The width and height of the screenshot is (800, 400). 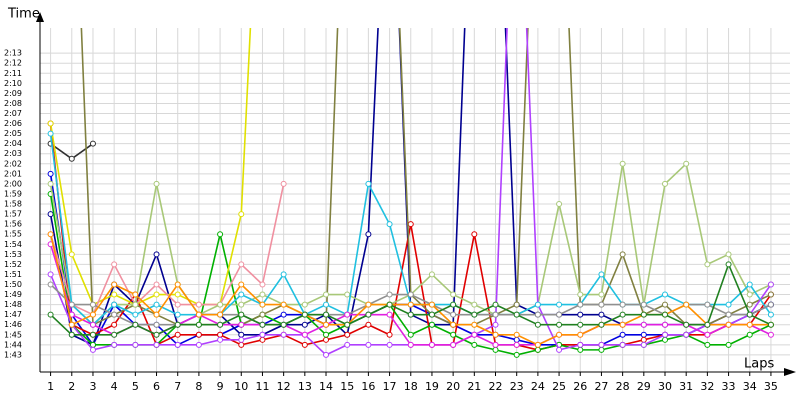 What do you see at coordinates (13, 163) in the screenshot?
I see `y-tick-label: 2:02` at bounding box center [13, 163].